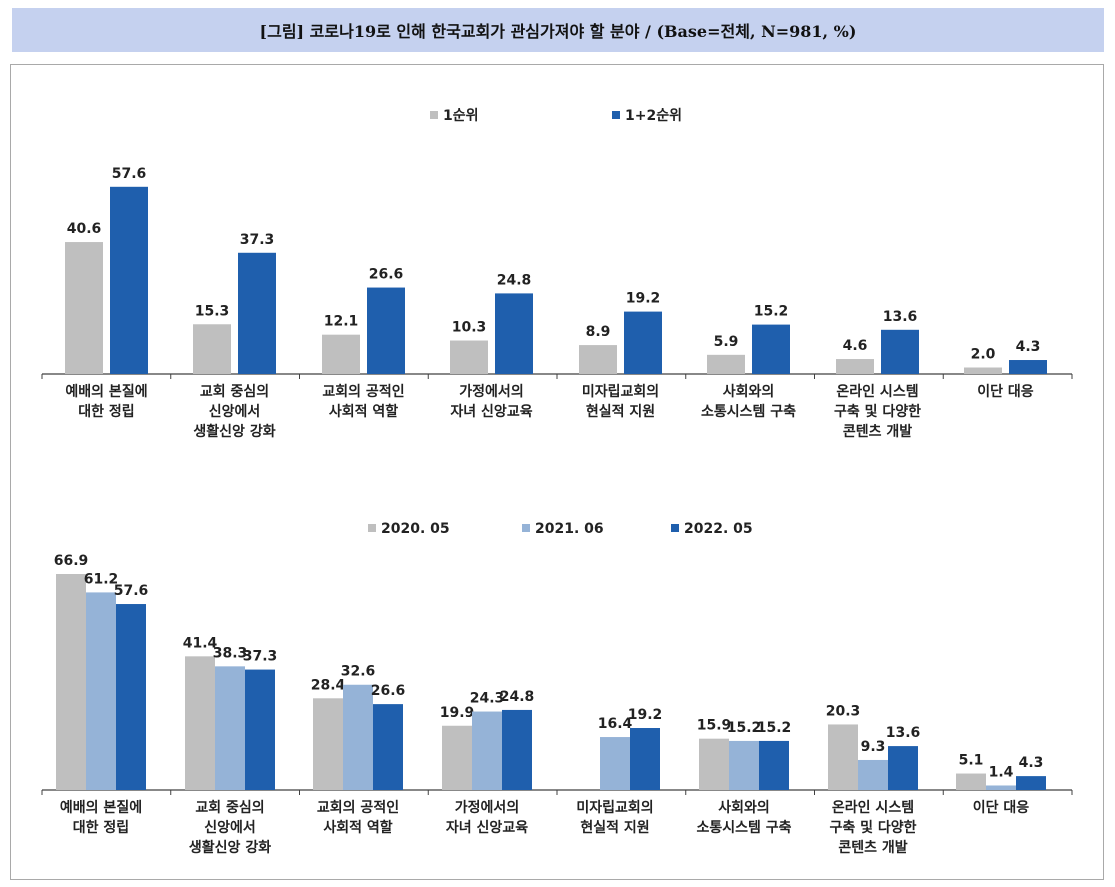  Describe the element at coordinates (388, 691) in the screenshot. I see `chart2-value-label: 26.6` at that location.